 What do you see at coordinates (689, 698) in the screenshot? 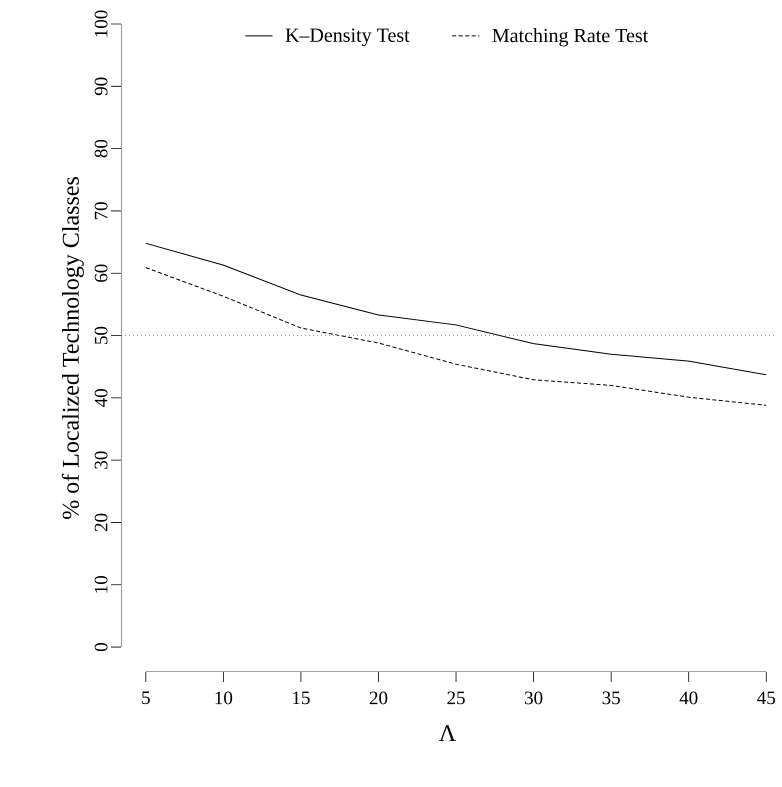
I see `x-tick-label: 40` at bounding box center [689, 698].